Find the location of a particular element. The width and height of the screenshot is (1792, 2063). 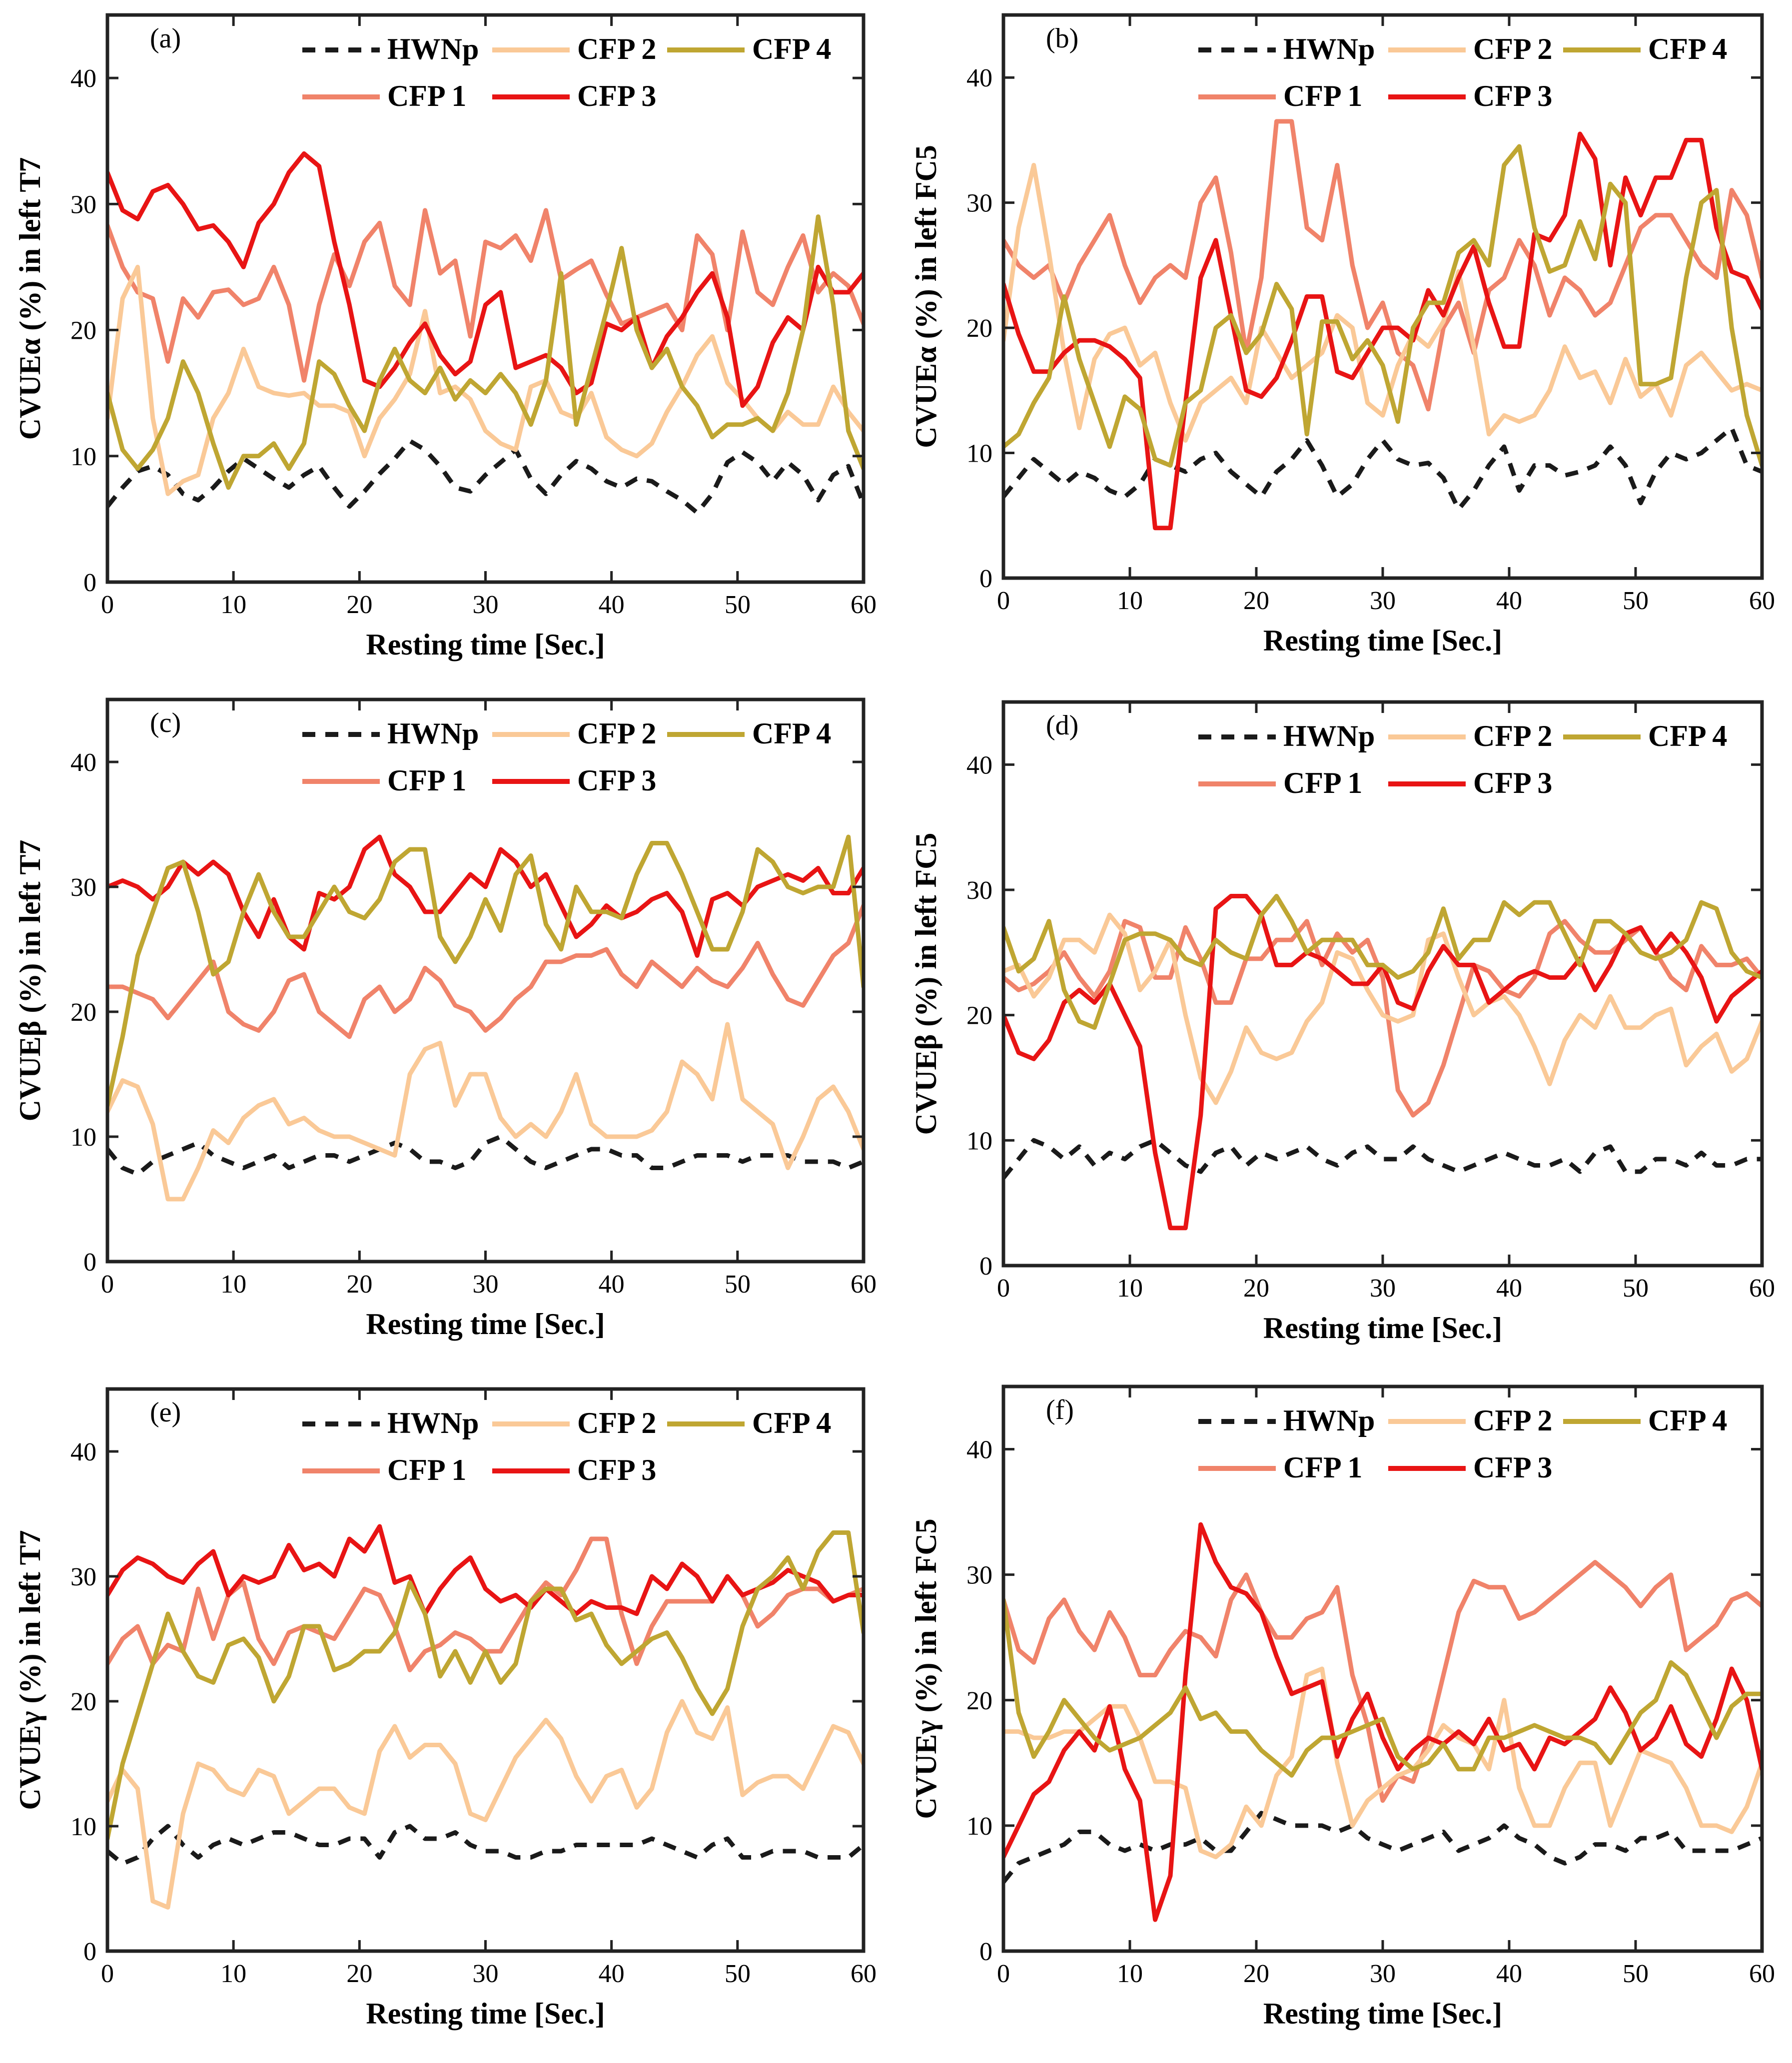

panel-label: (e) is located at coordinates (166, 1412).